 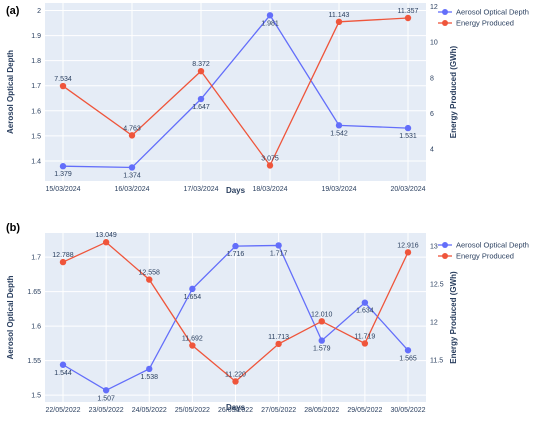 What do you see at coordinates (132, 128) in the screenshot?
I see `data-label: 4.763` at bounding box center [132, 128].